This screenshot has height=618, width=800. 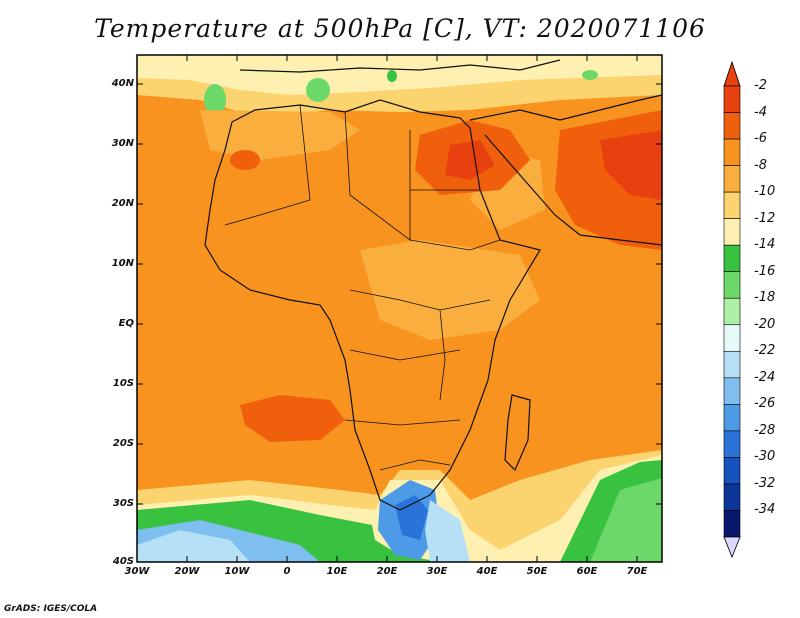 I want to click on colorbar-label: -34, so click(x=765, y=510).